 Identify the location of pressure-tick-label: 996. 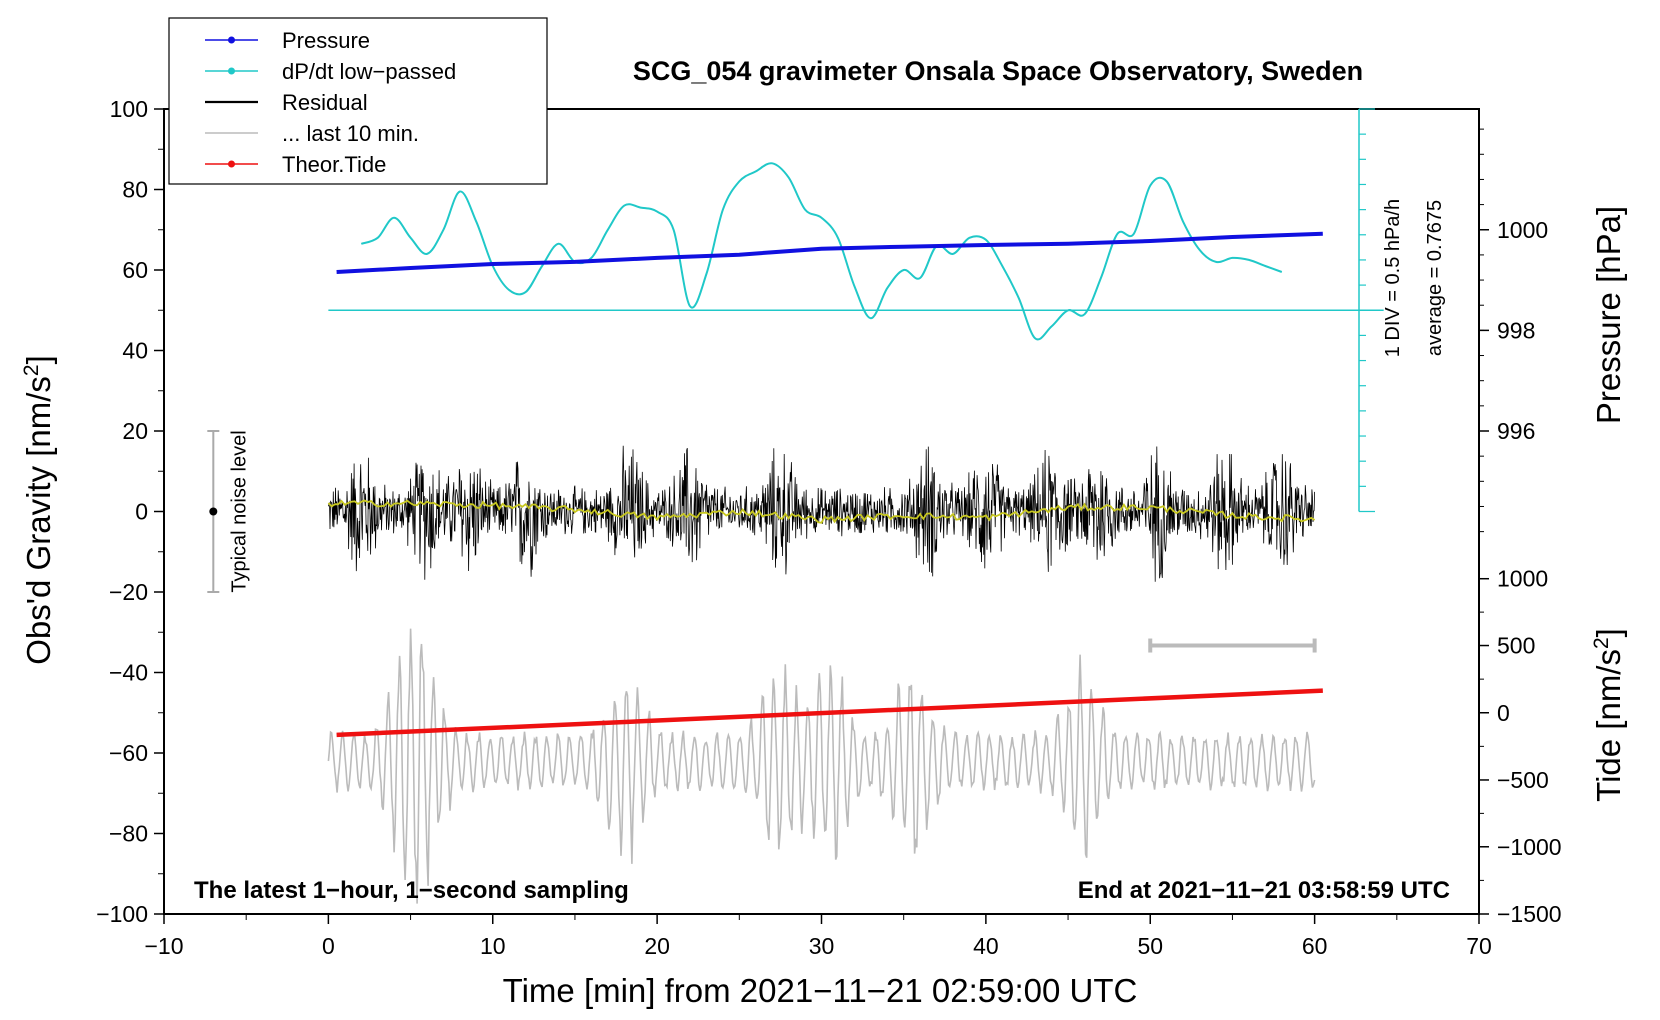
(1516, 431).